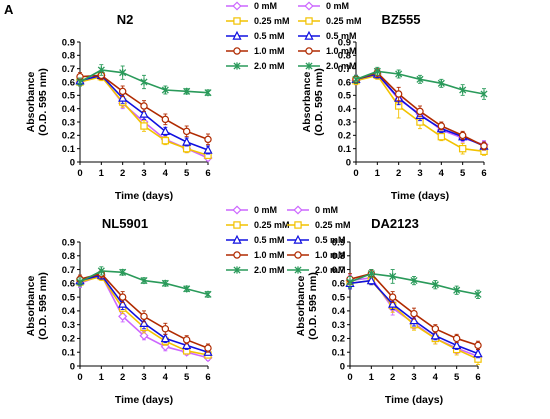 Image resolution: width=550 pixels, height=419 pixels. I want to click on legend-label: 0.25 mM, so click(272, 225).